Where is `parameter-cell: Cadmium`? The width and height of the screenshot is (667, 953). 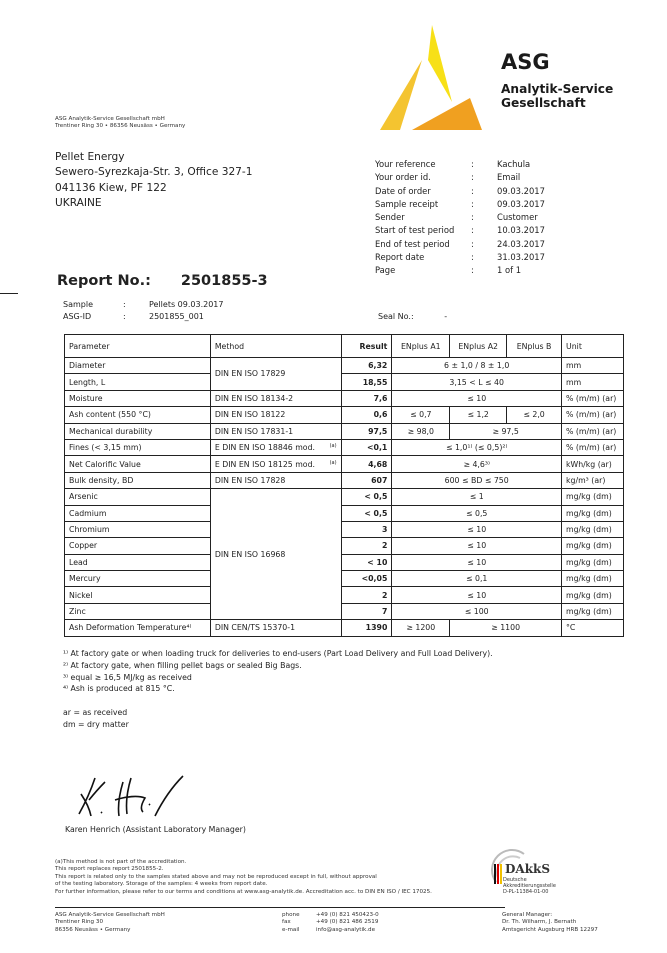
parameter-cell: Cadmium is located at coordinates (137, 513).